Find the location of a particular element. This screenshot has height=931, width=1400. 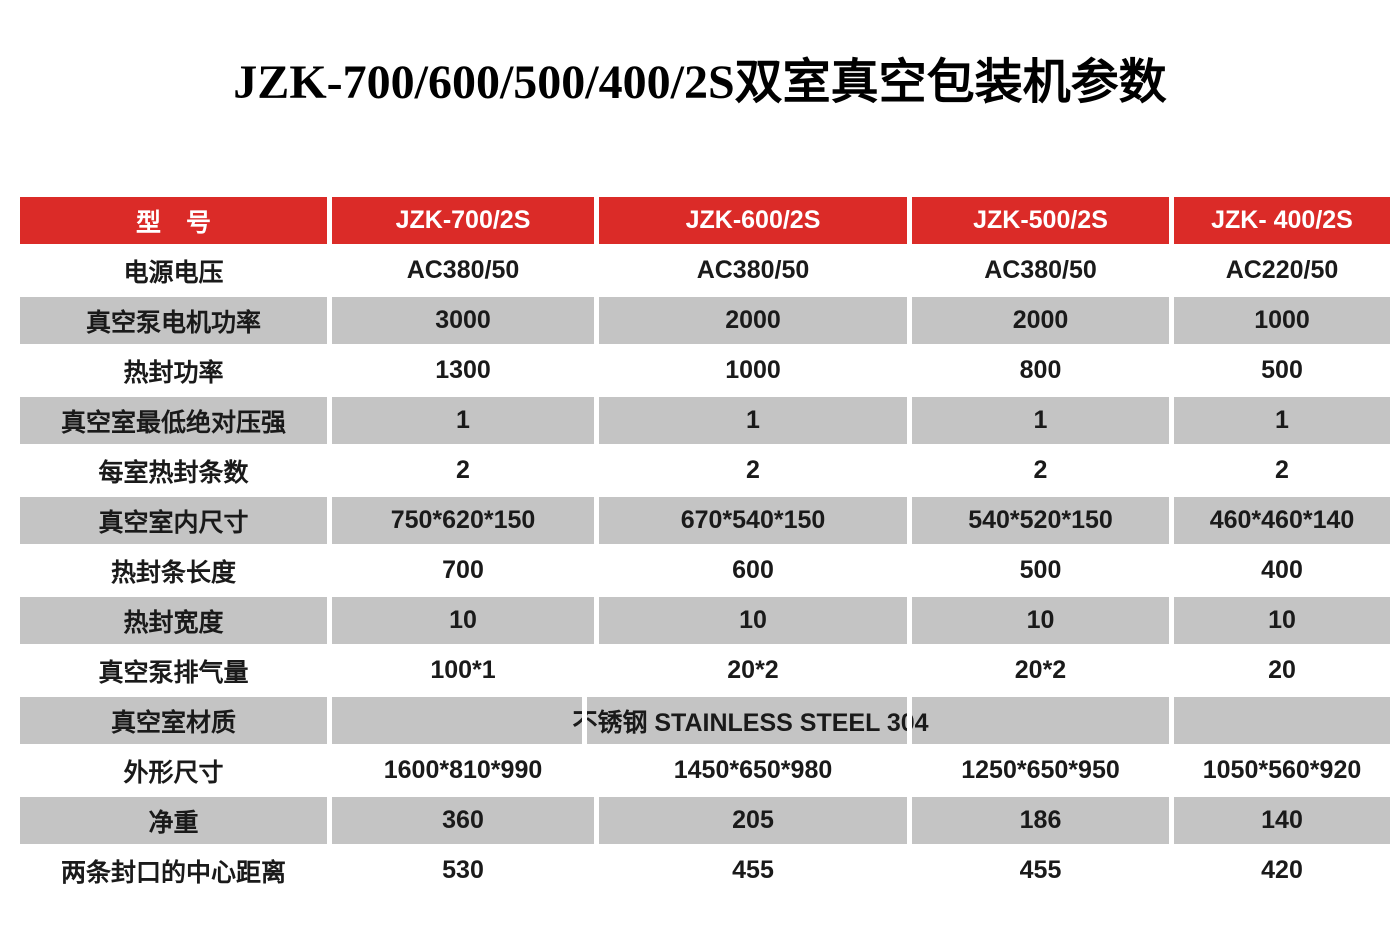

row-label: 净重 is located at coordinates (173, 820).